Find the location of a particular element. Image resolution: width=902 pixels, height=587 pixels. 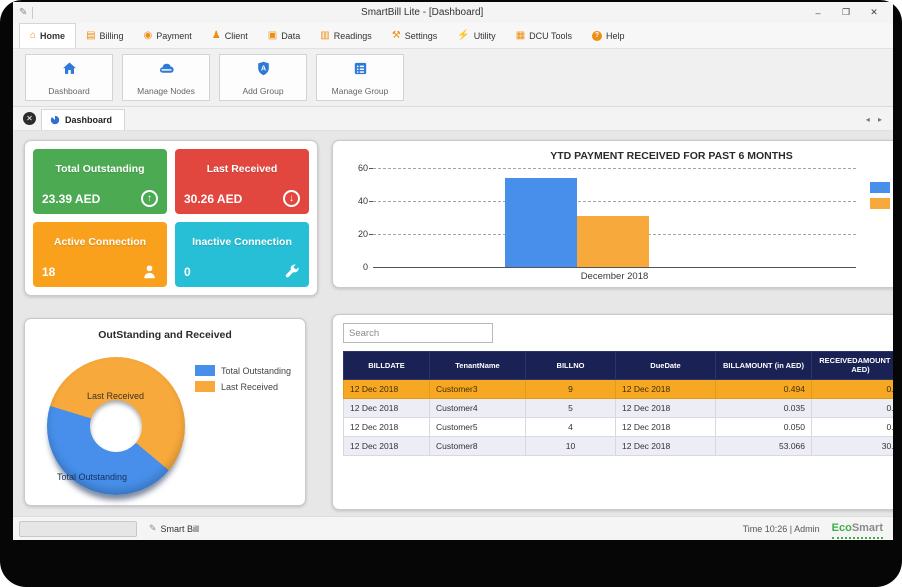

menu-item-billing: ▤ Billing is located at coordinates (104, 35).